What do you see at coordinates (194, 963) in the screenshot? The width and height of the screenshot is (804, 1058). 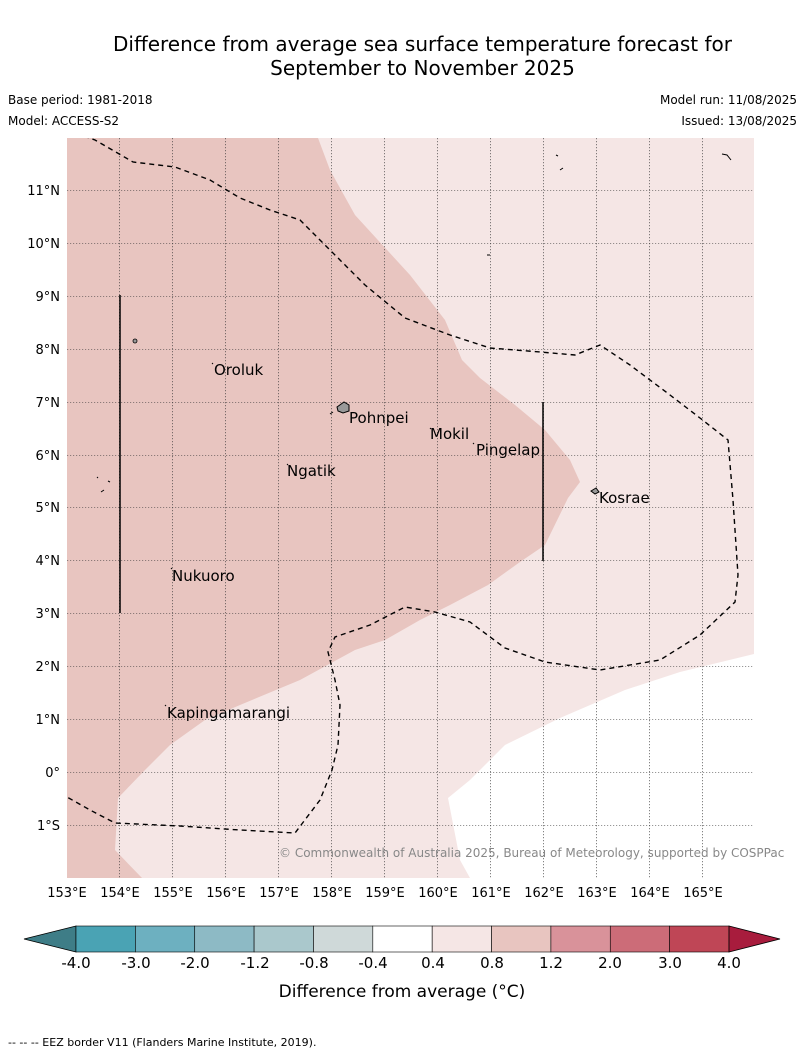 I see `colorbar-tick-label: -2.0` at bounding box center [194, 963].